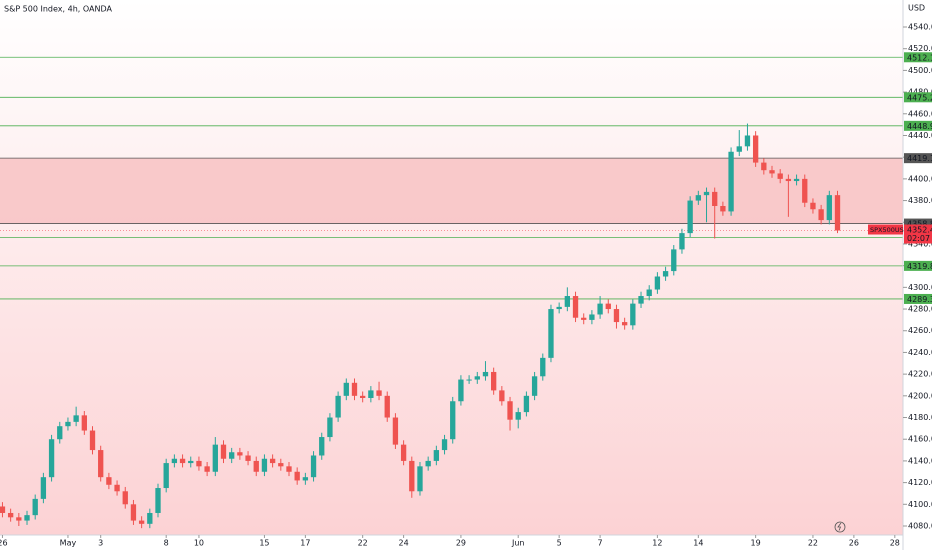 This screenshot has width=932, height=550. What do you see at coordinates (920, 92) in the screenshot?
I see `y-tick-label: 4480.0` at bounding box center [920, 92].